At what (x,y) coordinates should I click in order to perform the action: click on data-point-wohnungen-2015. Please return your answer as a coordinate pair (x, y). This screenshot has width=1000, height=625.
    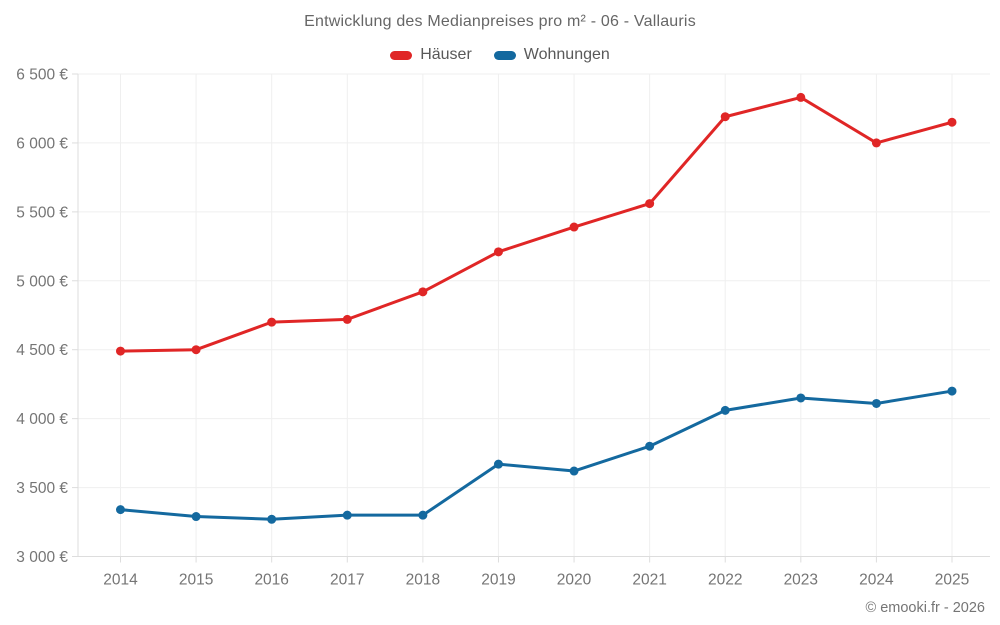
    Looking at the image, I should click on (196, 517).